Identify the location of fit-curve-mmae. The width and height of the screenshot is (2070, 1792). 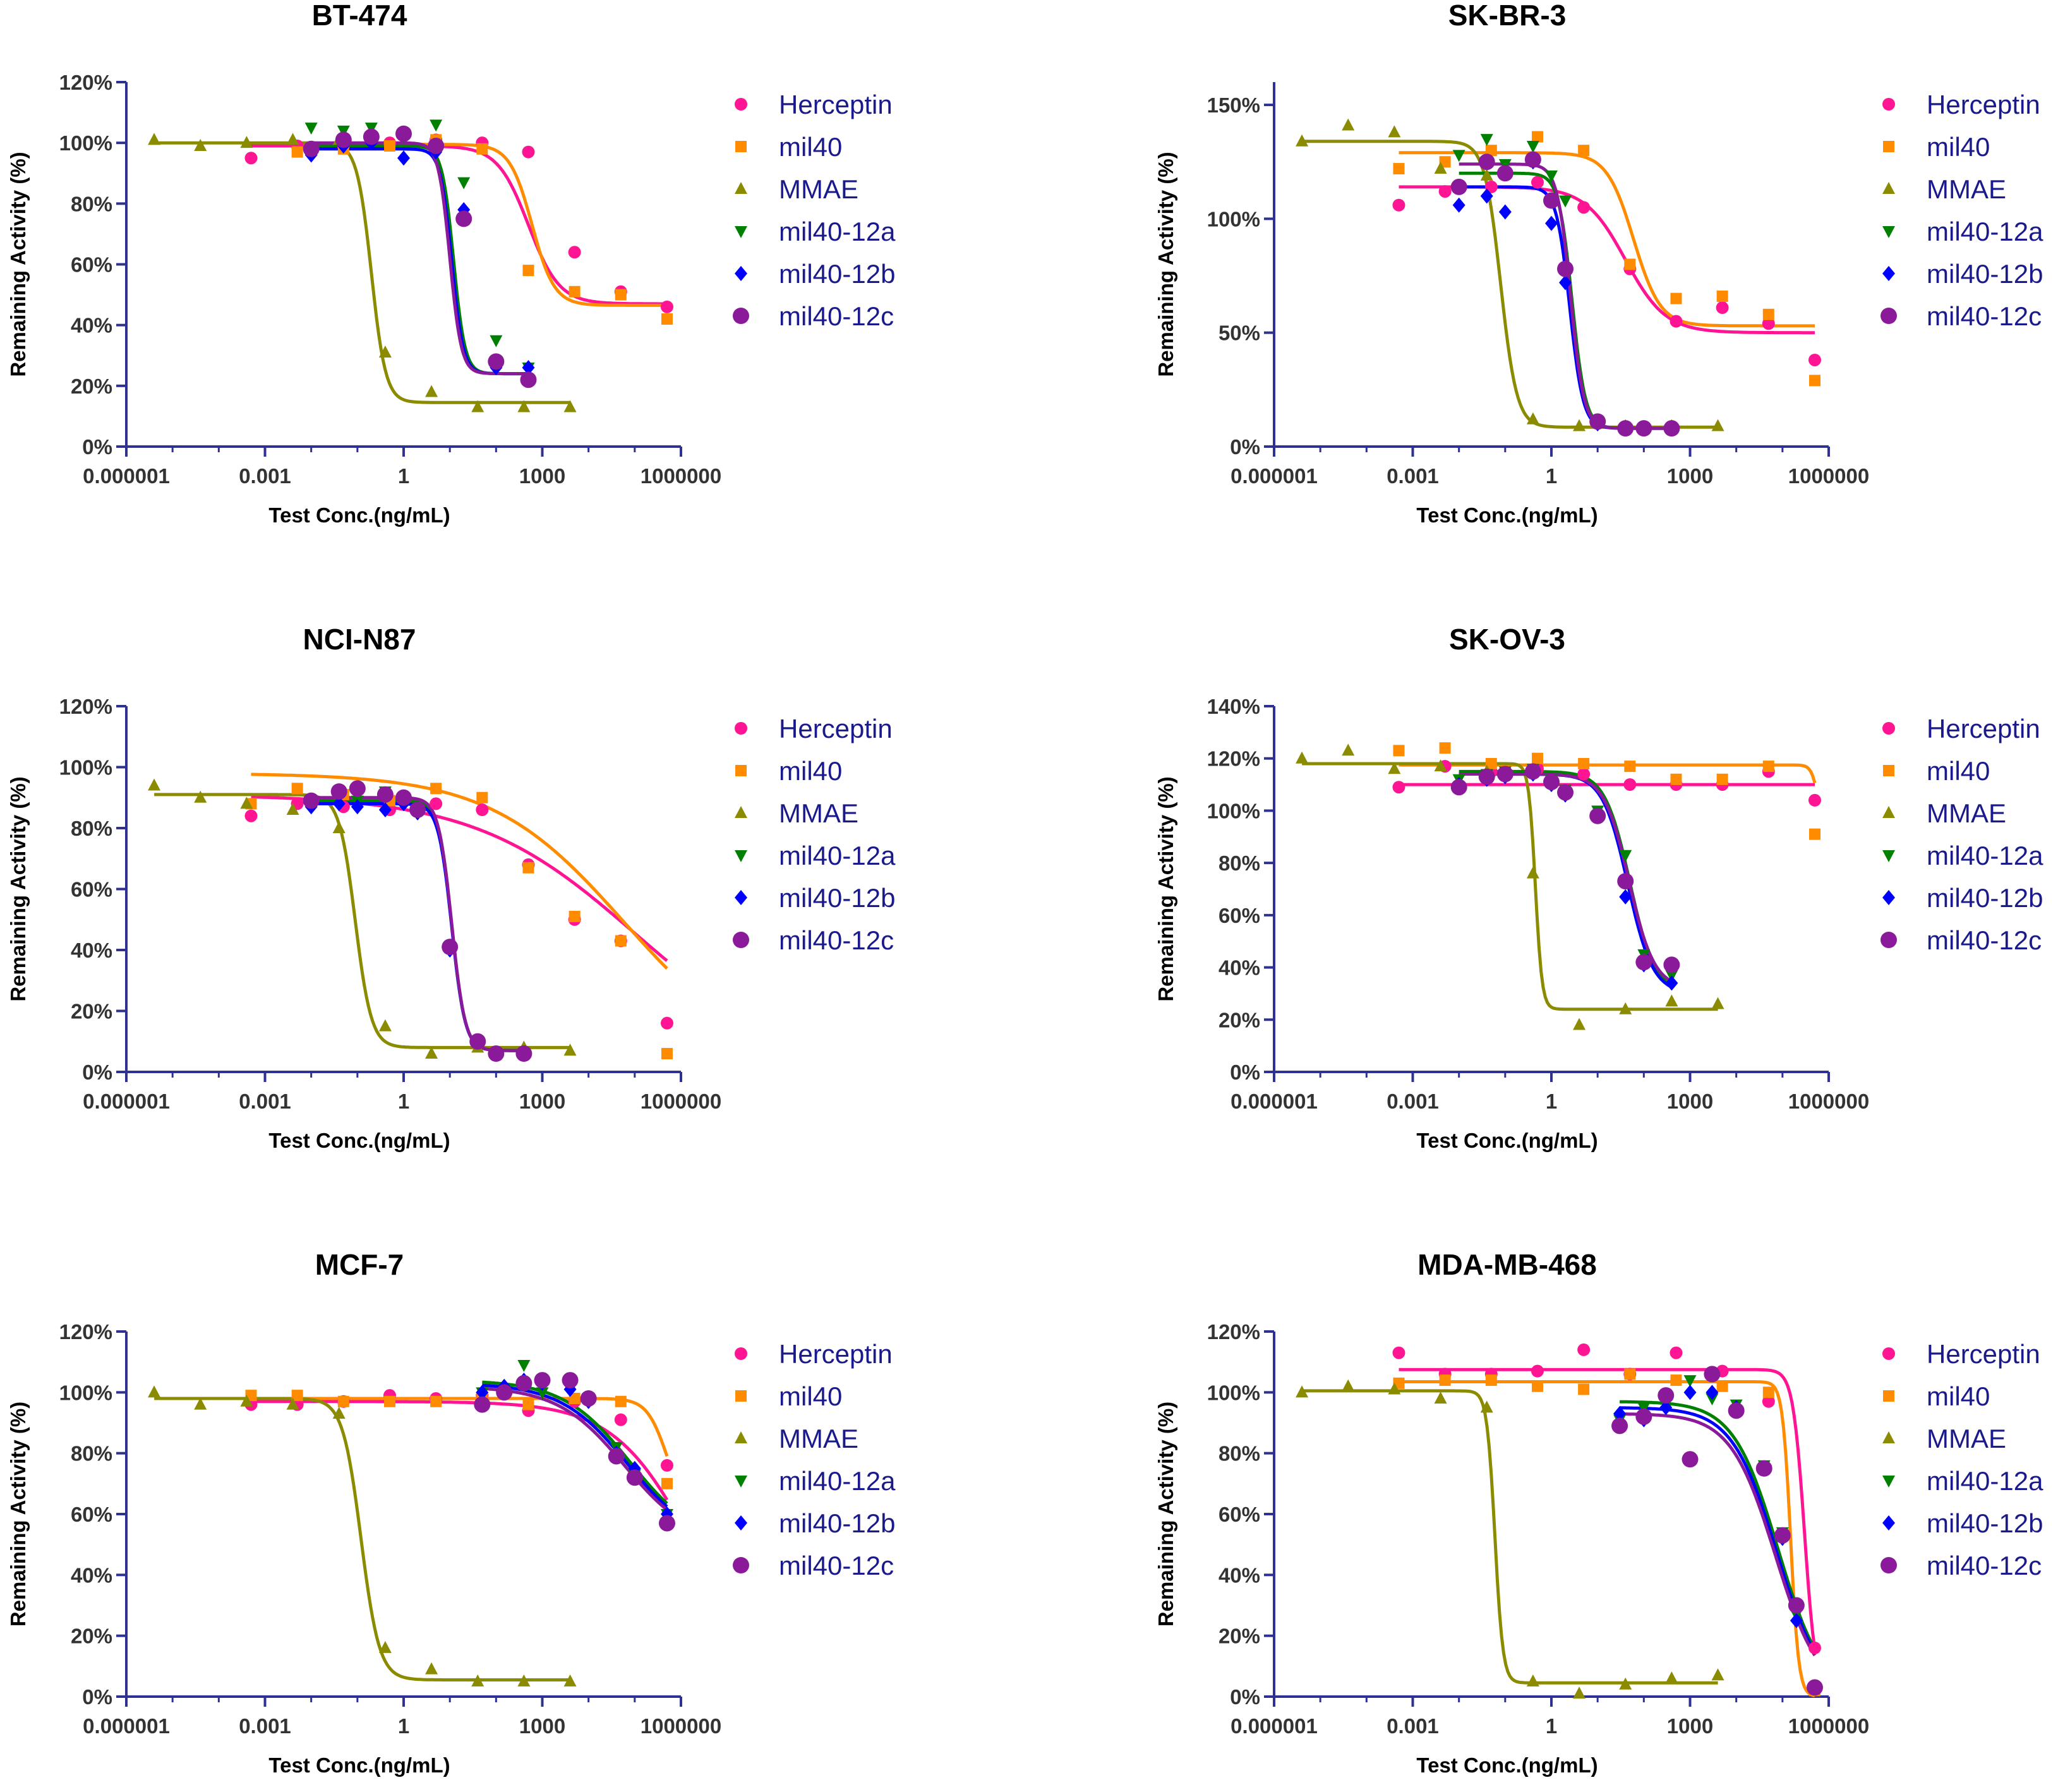
(362, 1539).